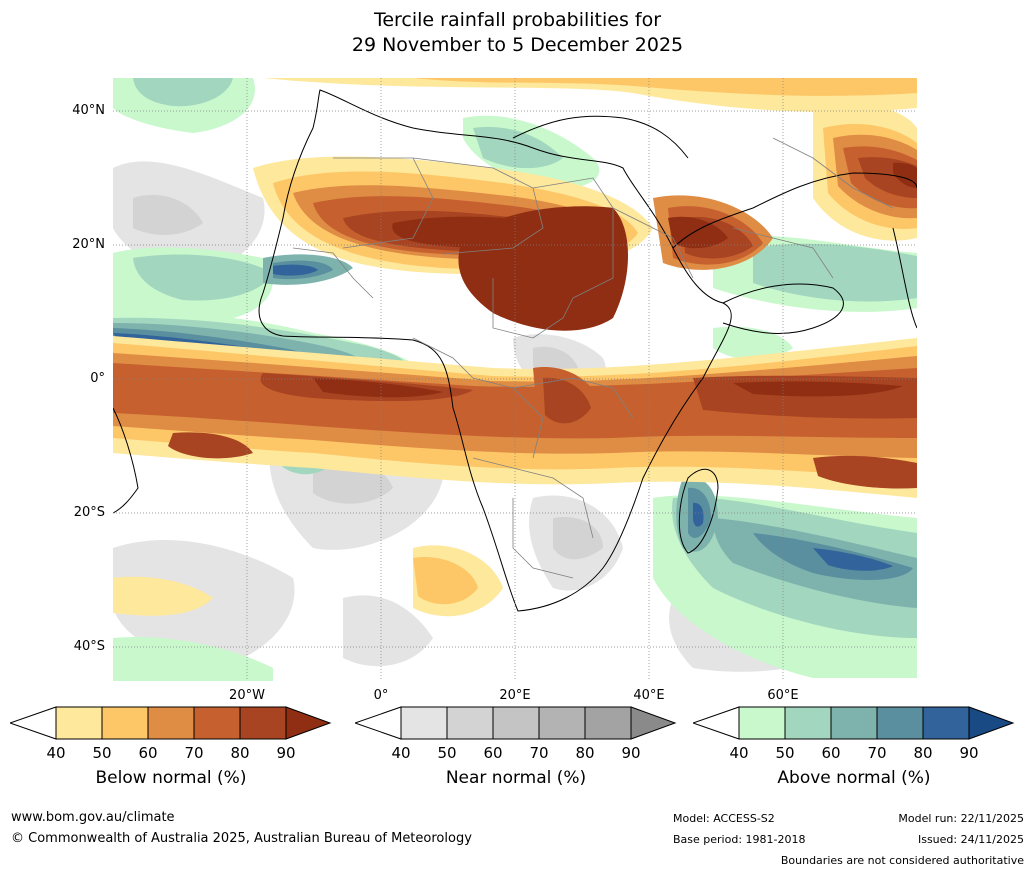  I want to click on footer-model: Model: ACCESS-S2, so click(724, 818).